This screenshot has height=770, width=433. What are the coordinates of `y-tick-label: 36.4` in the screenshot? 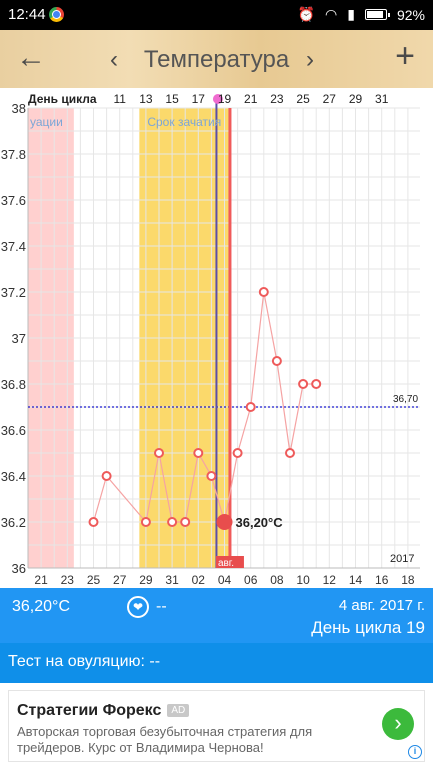 It's located at (13, 476).